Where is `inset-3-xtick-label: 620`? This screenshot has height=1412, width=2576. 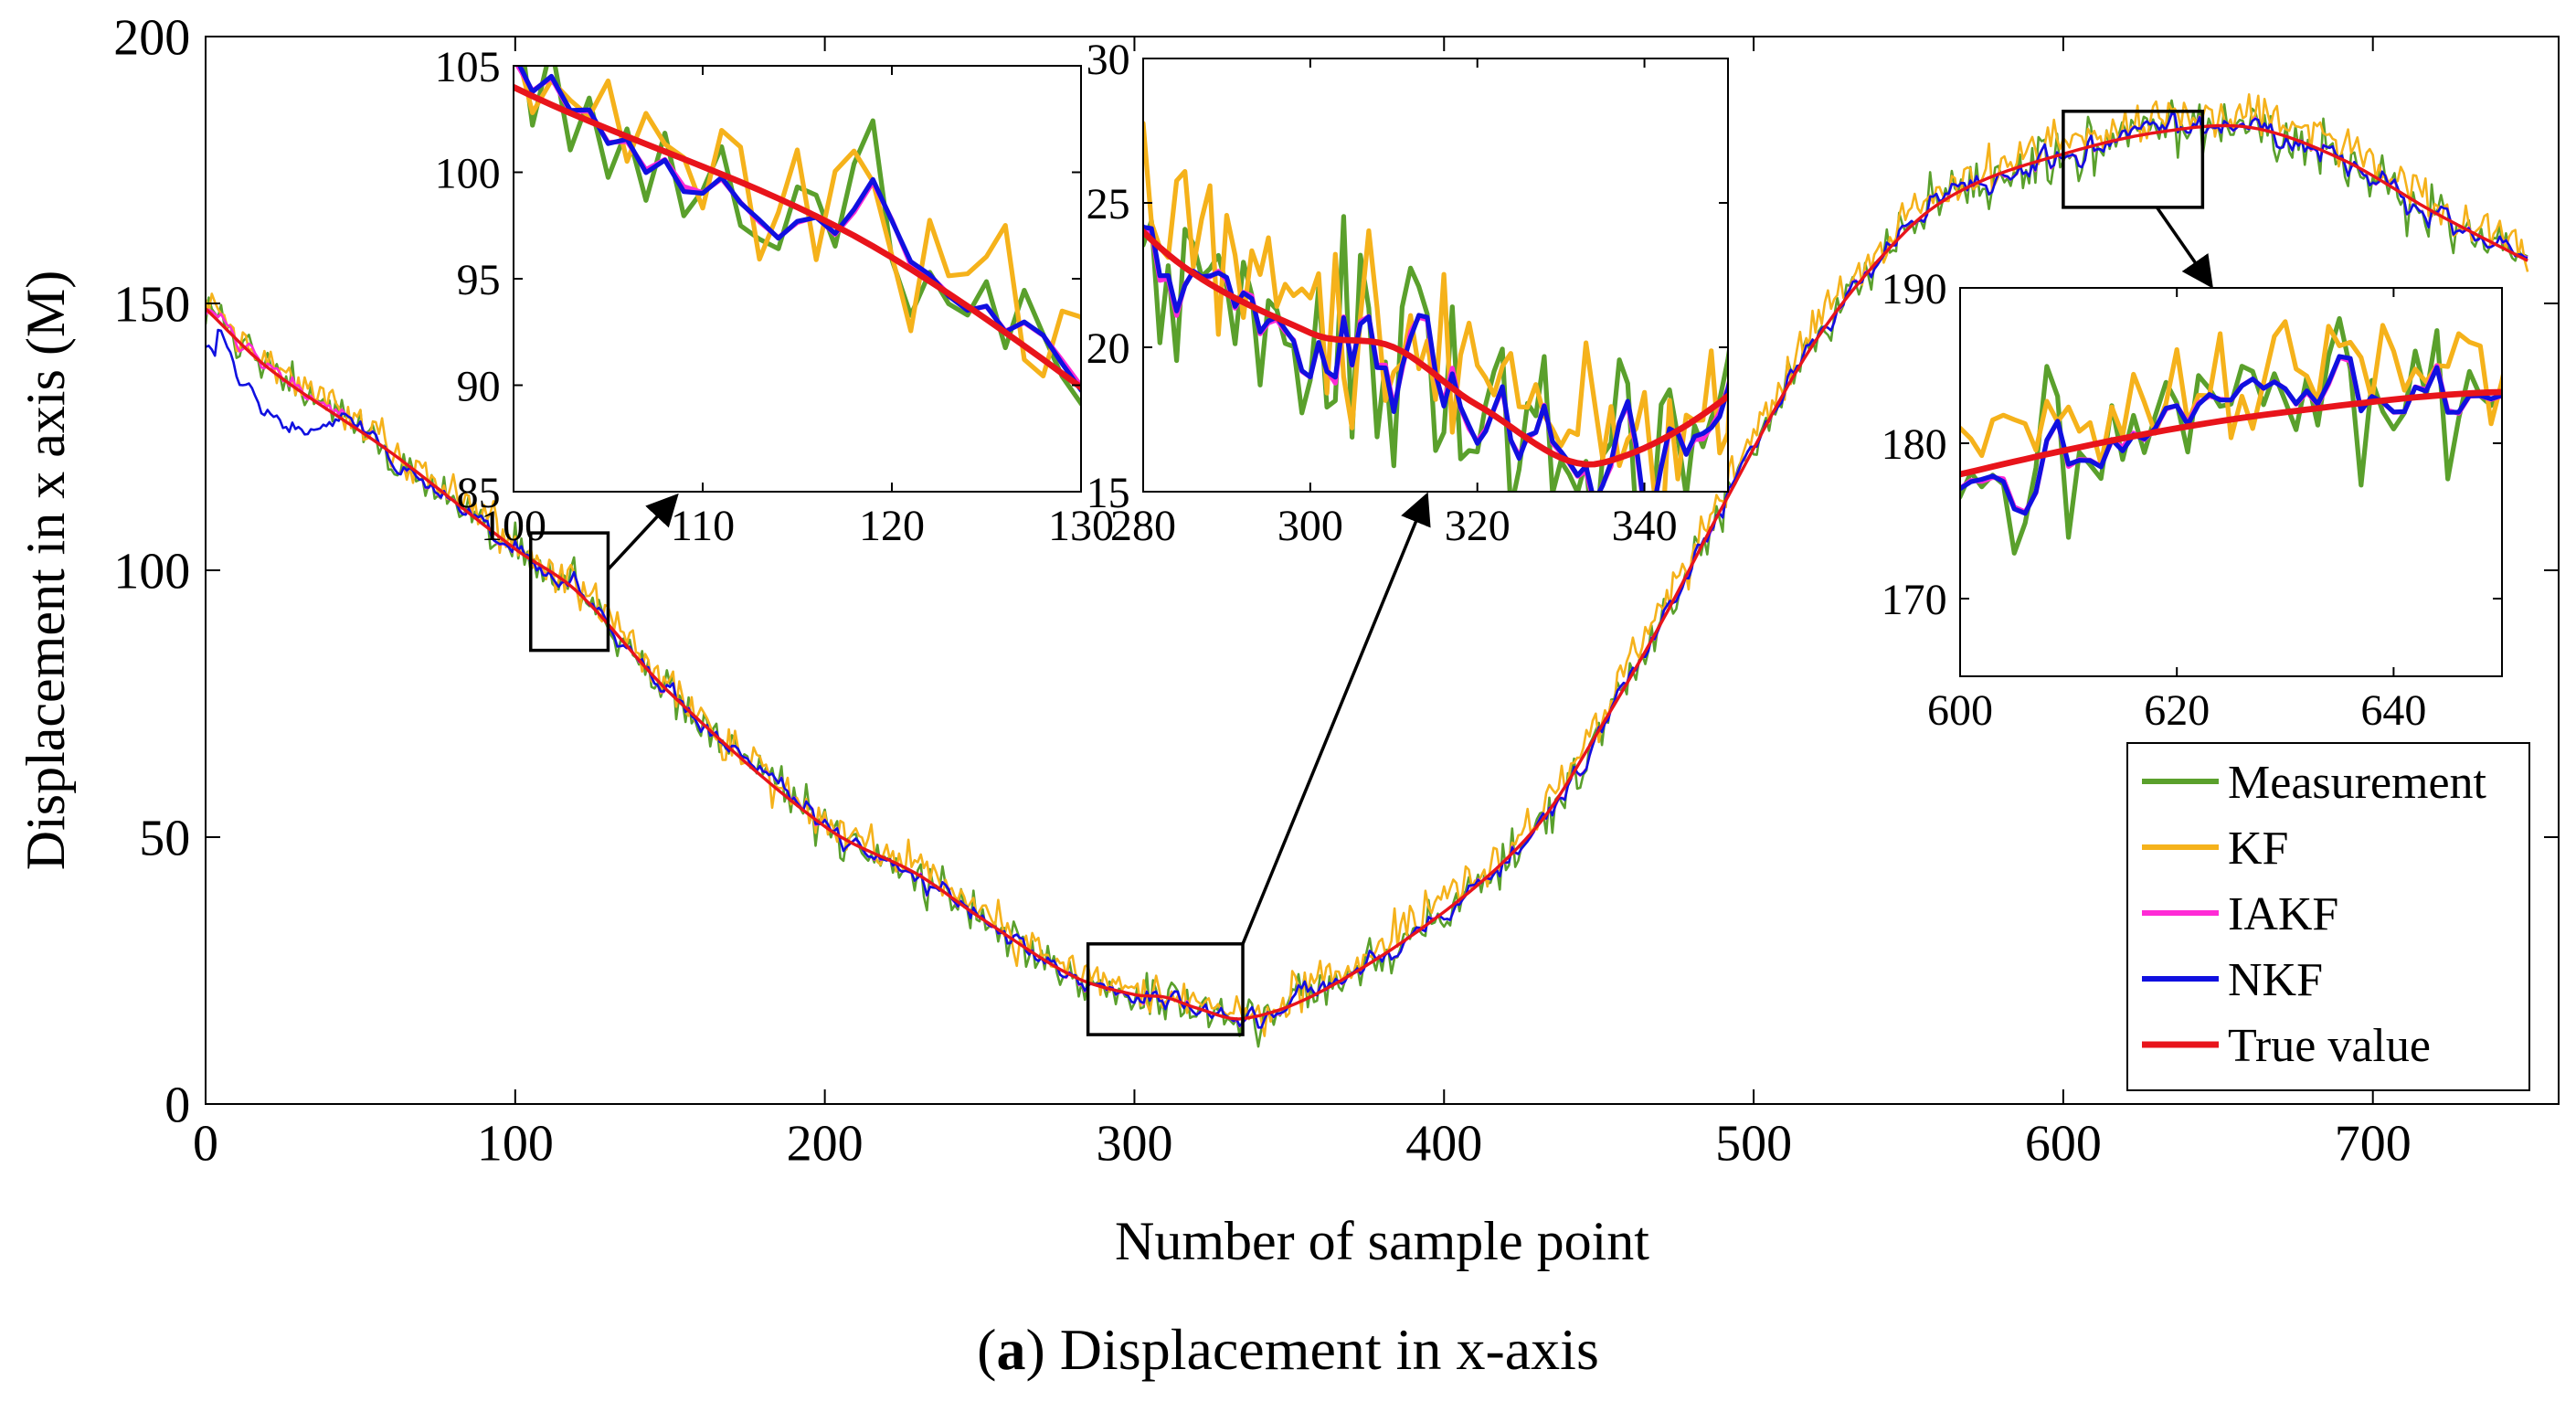 inset-3-xtick-label: 620 is located at coordinates (2177, 711).